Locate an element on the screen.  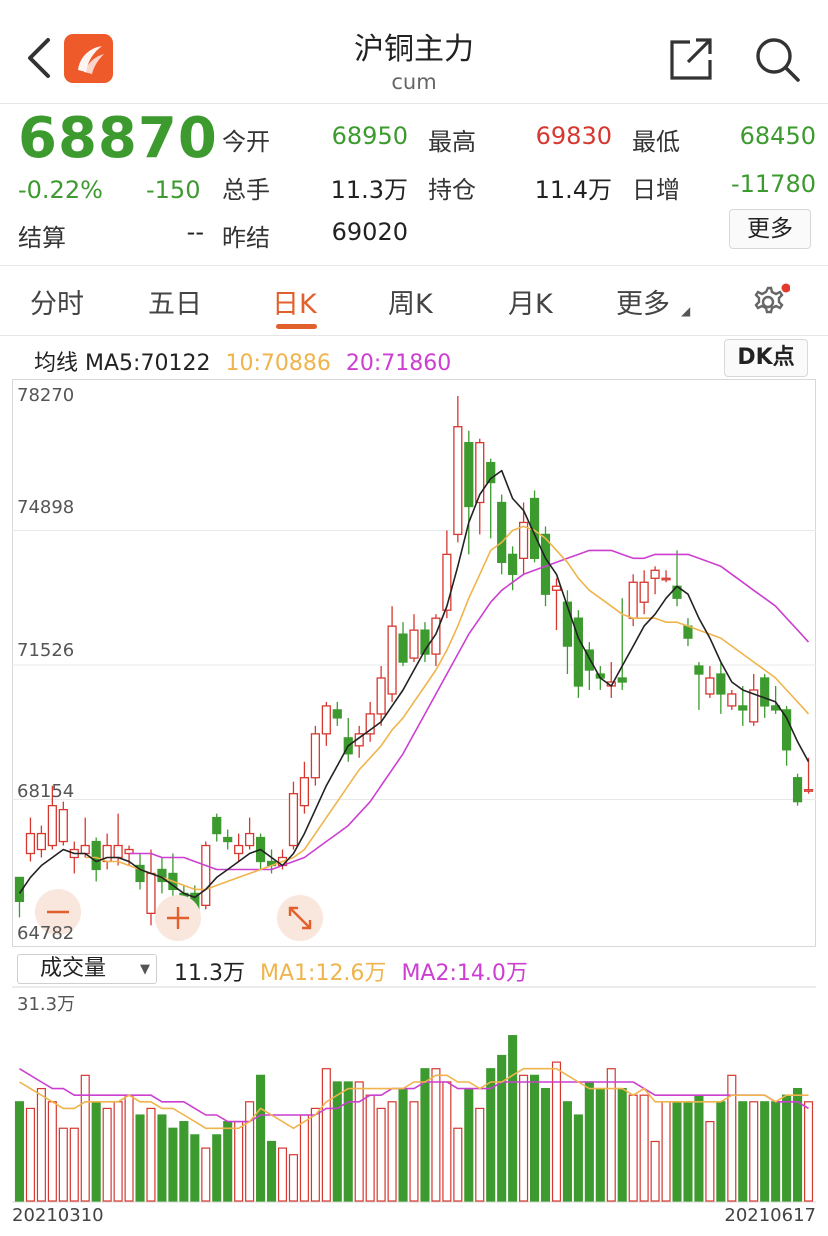
date-end-label: 20210617 is located at coordinates (770, 1215).